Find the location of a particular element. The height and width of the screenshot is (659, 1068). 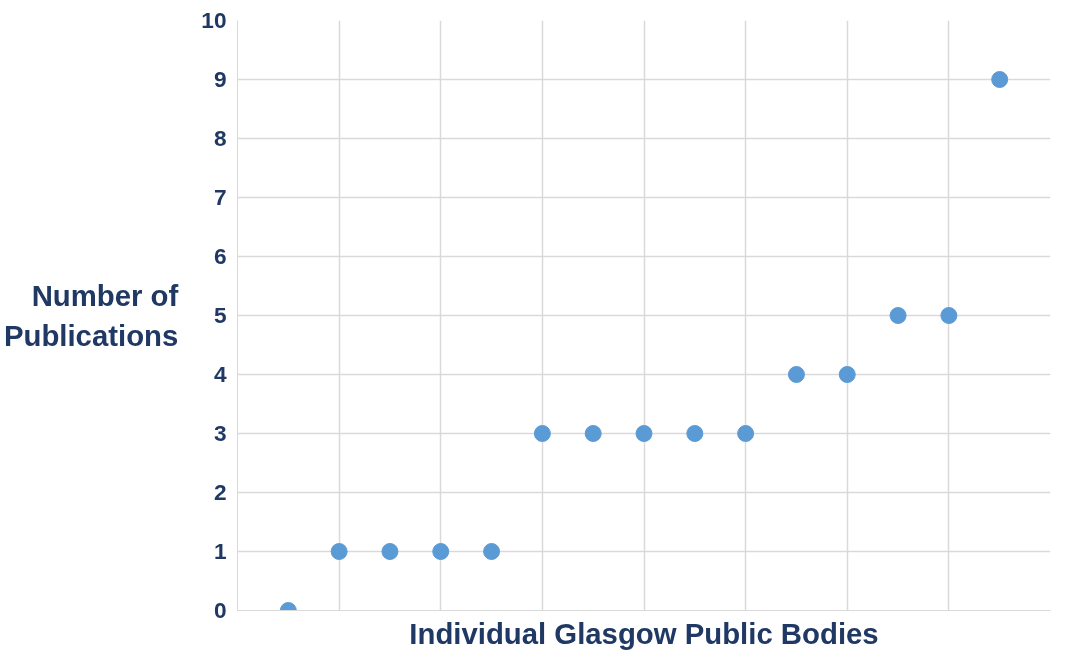

y-tick-label: 6 is located at coordinates (220, 256).